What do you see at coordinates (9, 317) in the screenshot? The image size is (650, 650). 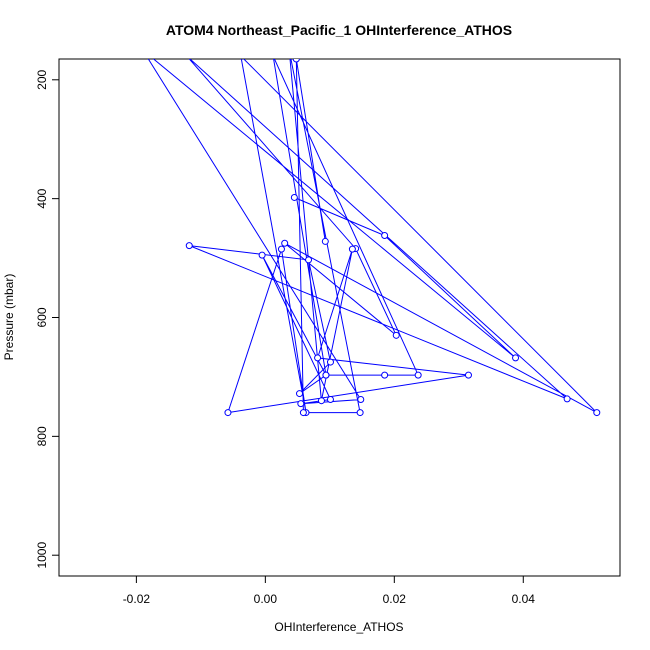 I see `y-axis-label: Pressure (mbar)` at bounding box center [9, 317].